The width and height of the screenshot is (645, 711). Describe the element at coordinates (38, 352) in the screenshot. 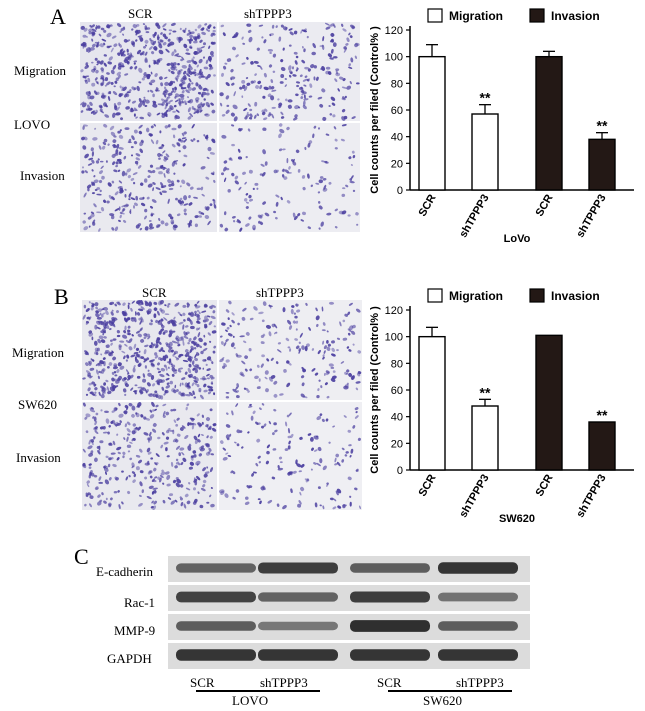

I see `panel-b-row-migration: Migration` at that location.